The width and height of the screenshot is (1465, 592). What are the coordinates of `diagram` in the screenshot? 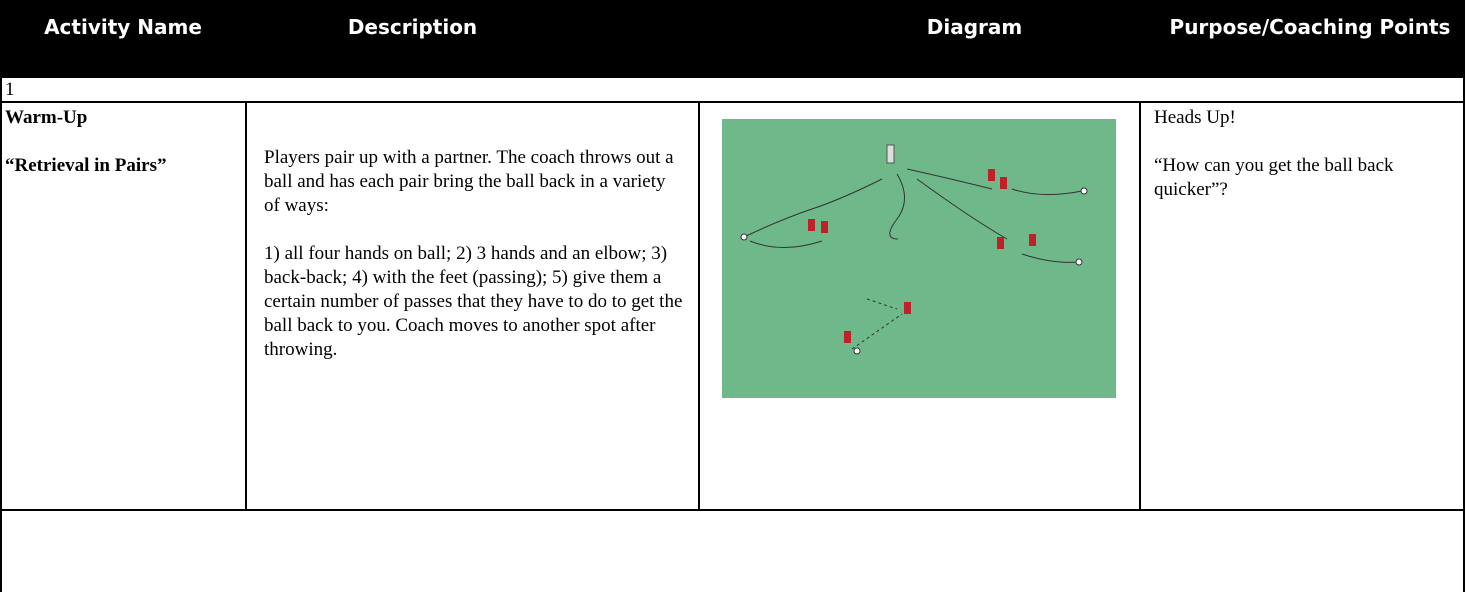 It's located at (919, 258).